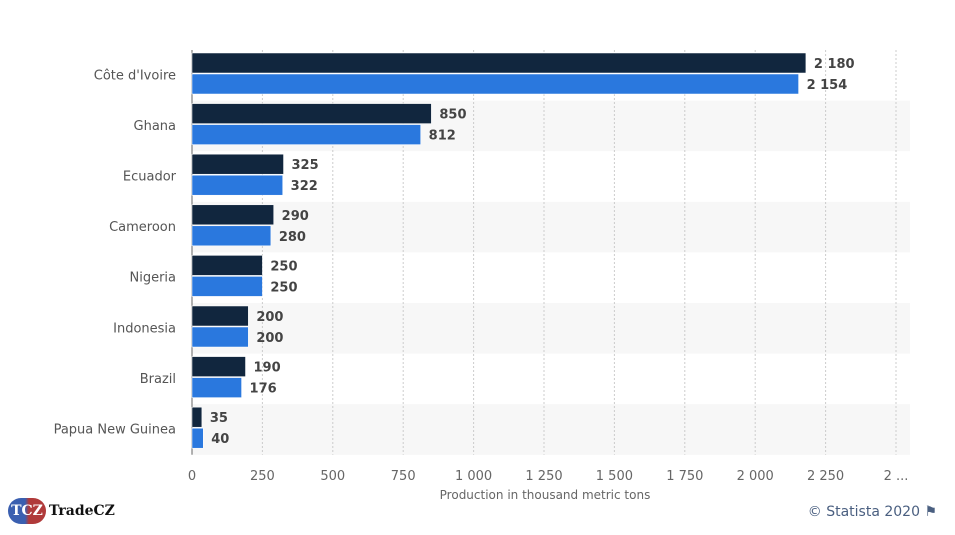 The width and height of the screenshot is (955, 535). Describe the element at coordinates (82, 511) in the screenshot. I see `logo-text: TradeCZ` at that location.